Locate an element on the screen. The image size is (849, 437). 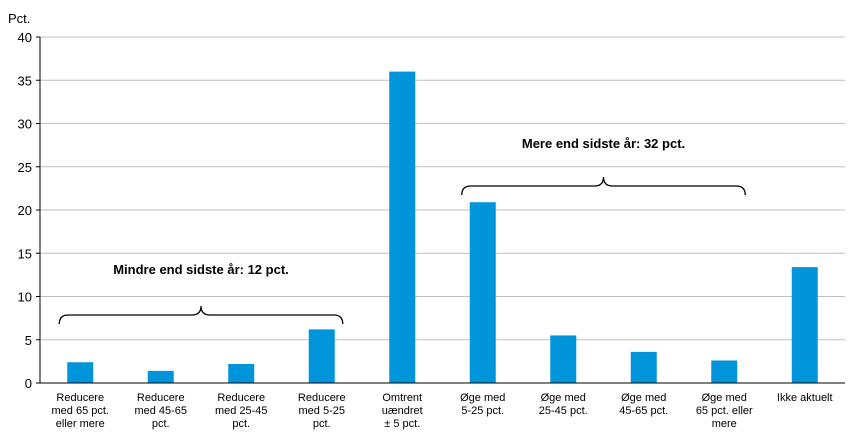
y-axis-ticks: 0 5 10 15 20 25 30 35 40 is located at coordinates (29, 210).